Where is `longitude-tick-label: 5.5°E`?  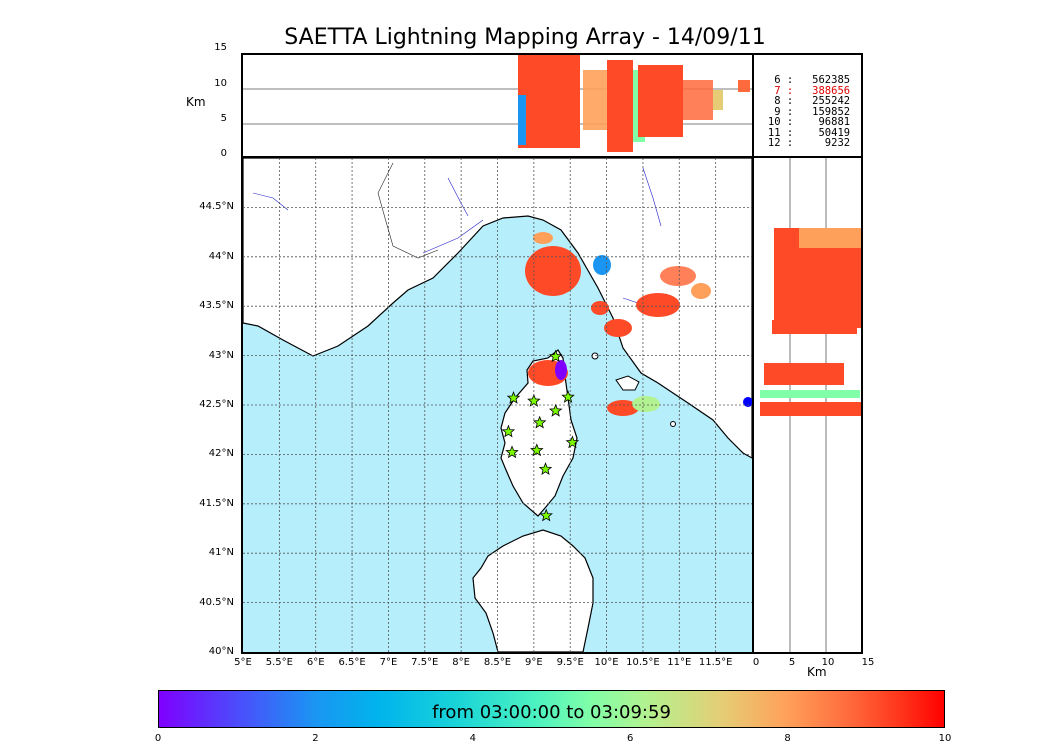 longitude-tick-label: 5.5°E is located at coordinates (279, 662).